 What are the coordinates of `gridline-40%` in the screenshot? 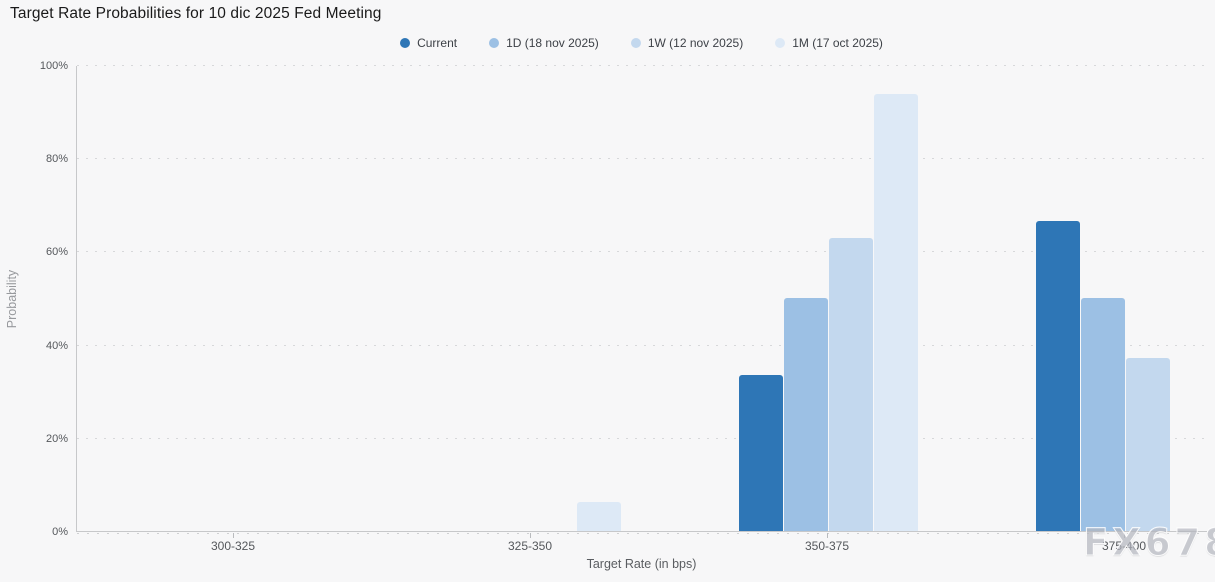 It's located at (642, 345).